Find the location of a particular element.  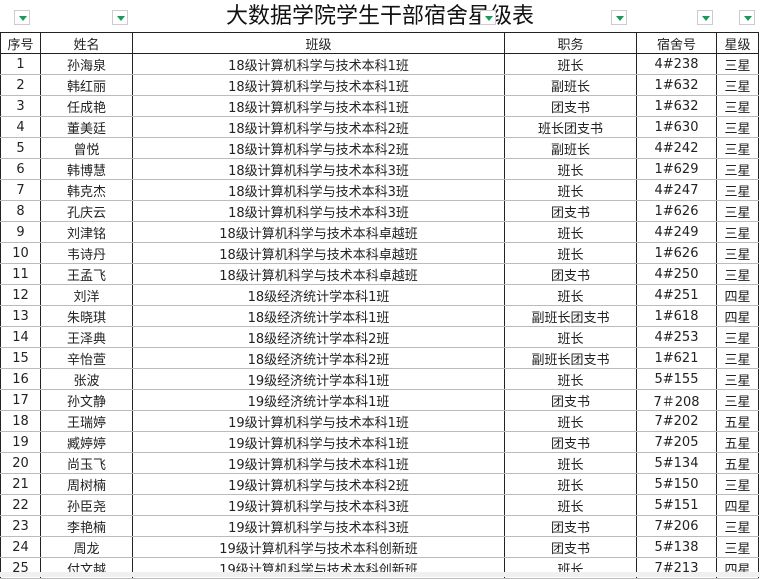

cell-seq: 7 is located at coordinates (20, 190).